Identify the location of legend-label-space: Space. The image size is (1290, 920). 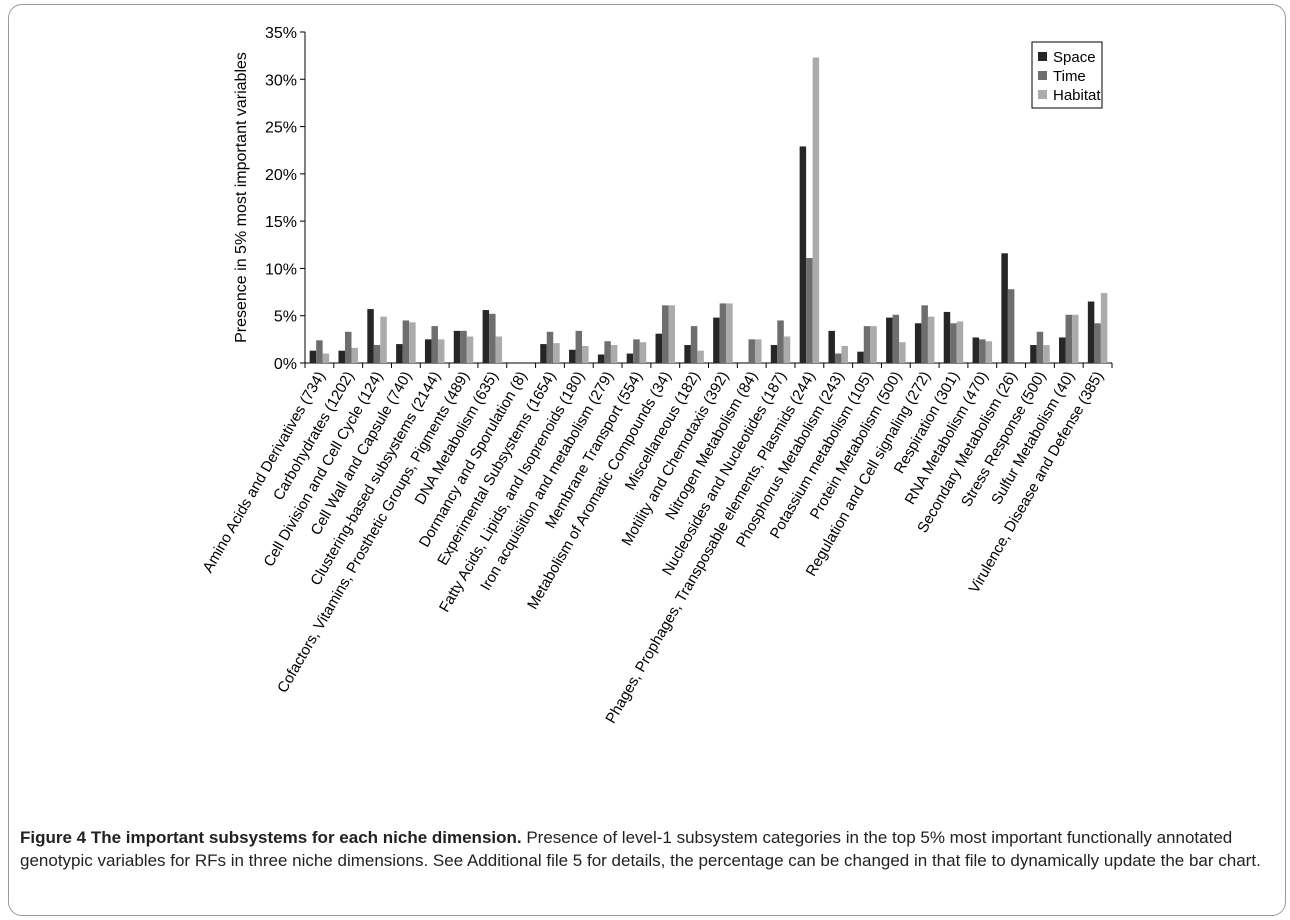
(1074, 57).